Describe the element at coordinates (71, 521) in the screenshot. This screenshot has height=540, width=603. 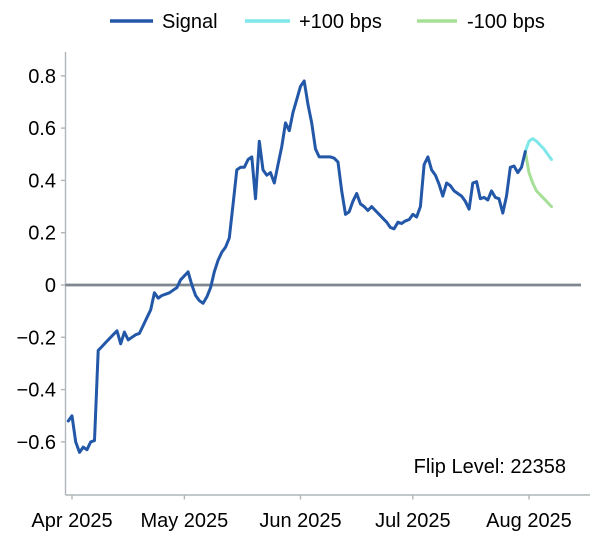
I see `x-tick-label: Apr 2025` at that location.